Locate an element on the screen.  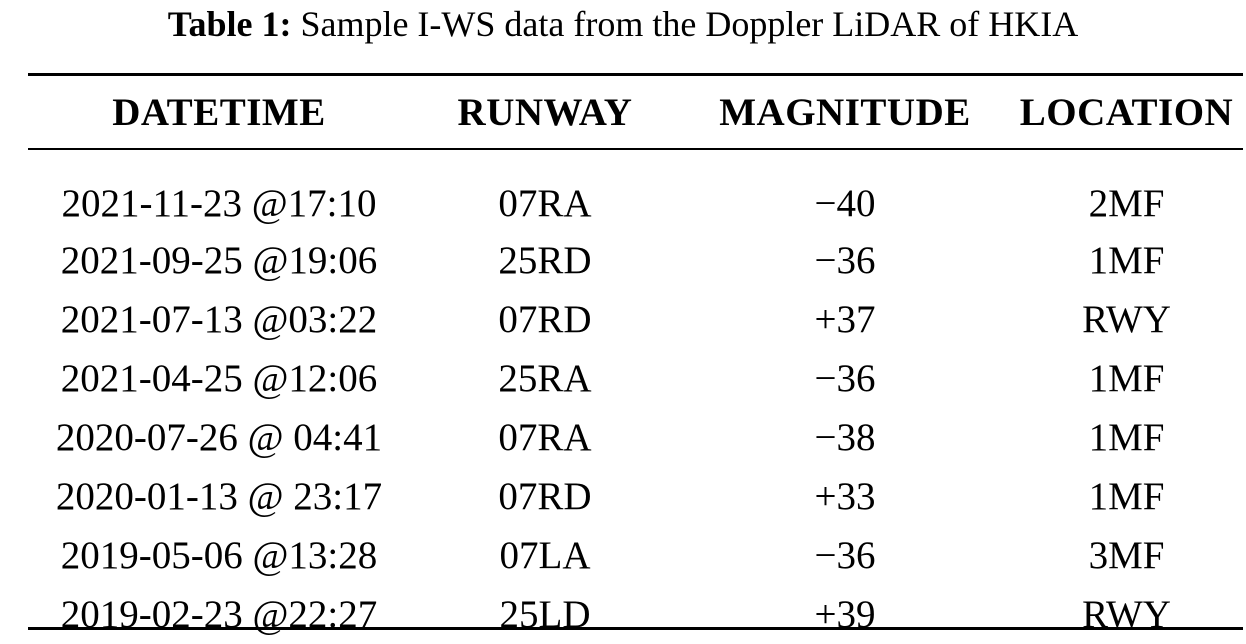
cell-location: 2MF is located at coordinates (1126, 203).